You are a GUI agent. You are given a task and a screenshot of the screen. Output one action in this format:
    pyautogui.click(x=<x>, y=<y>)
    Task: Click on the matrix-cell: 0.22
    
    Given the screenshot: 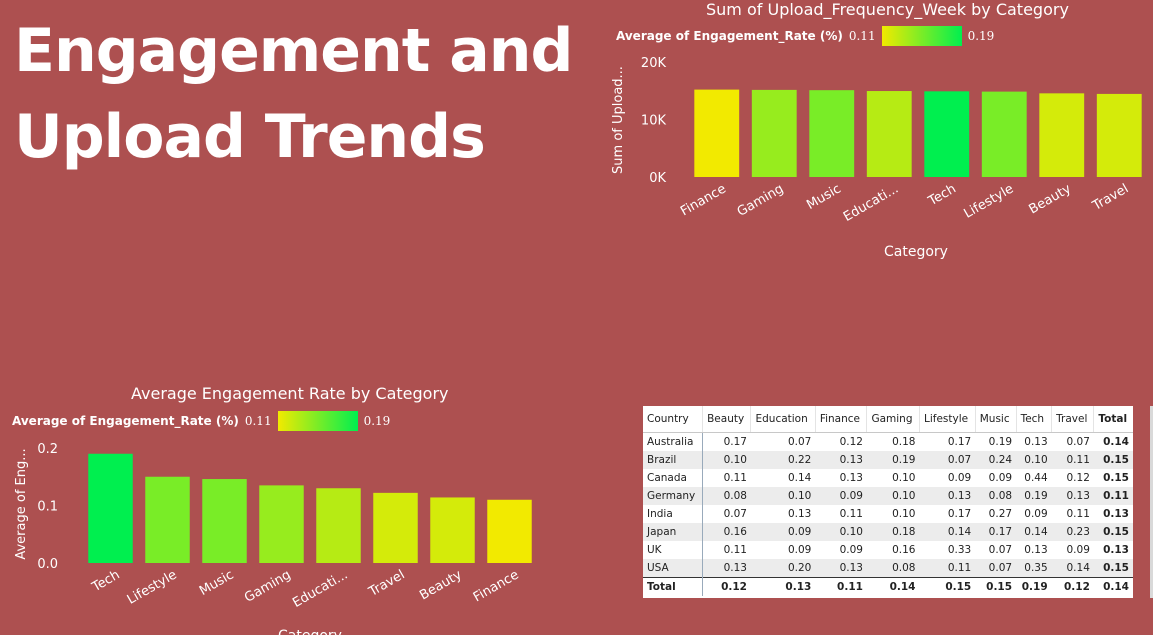 What is the action you would take?
    pyautogui.click(x=783, y=460)
    